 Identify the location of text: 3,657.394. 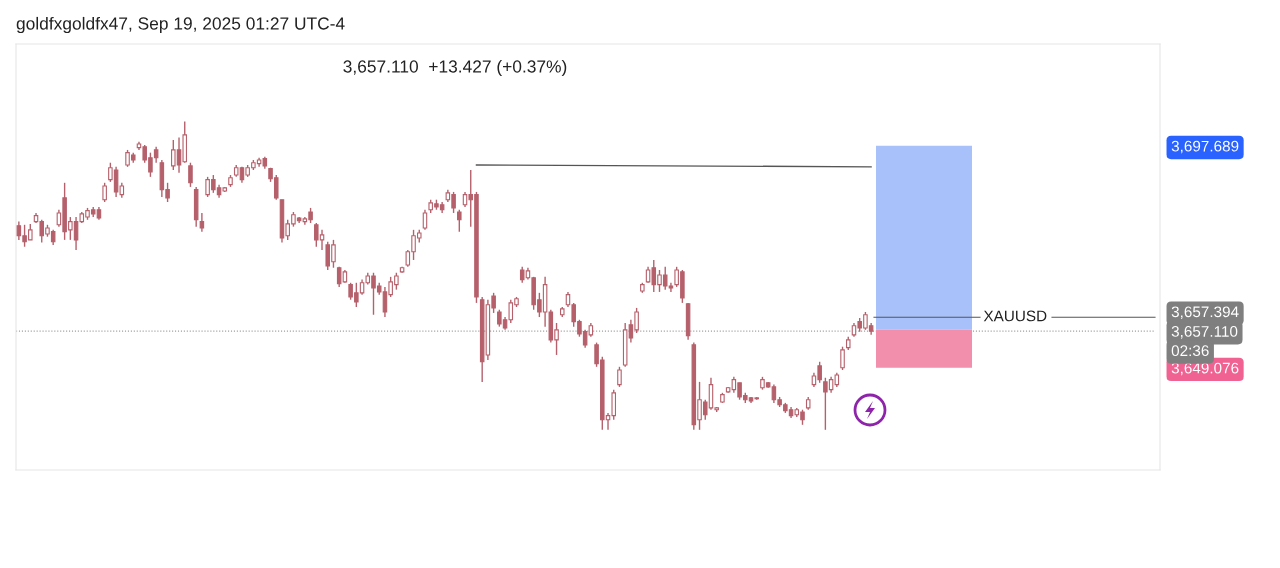
(1205, 312).